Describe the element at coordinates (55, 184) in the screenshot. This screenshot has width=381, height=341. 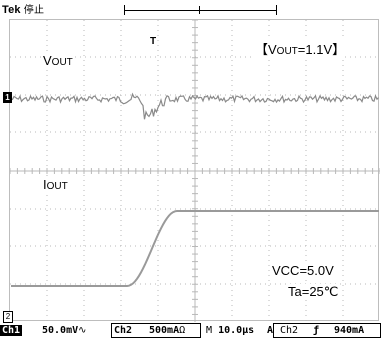
I see `iout-label: IOUT` at that location.